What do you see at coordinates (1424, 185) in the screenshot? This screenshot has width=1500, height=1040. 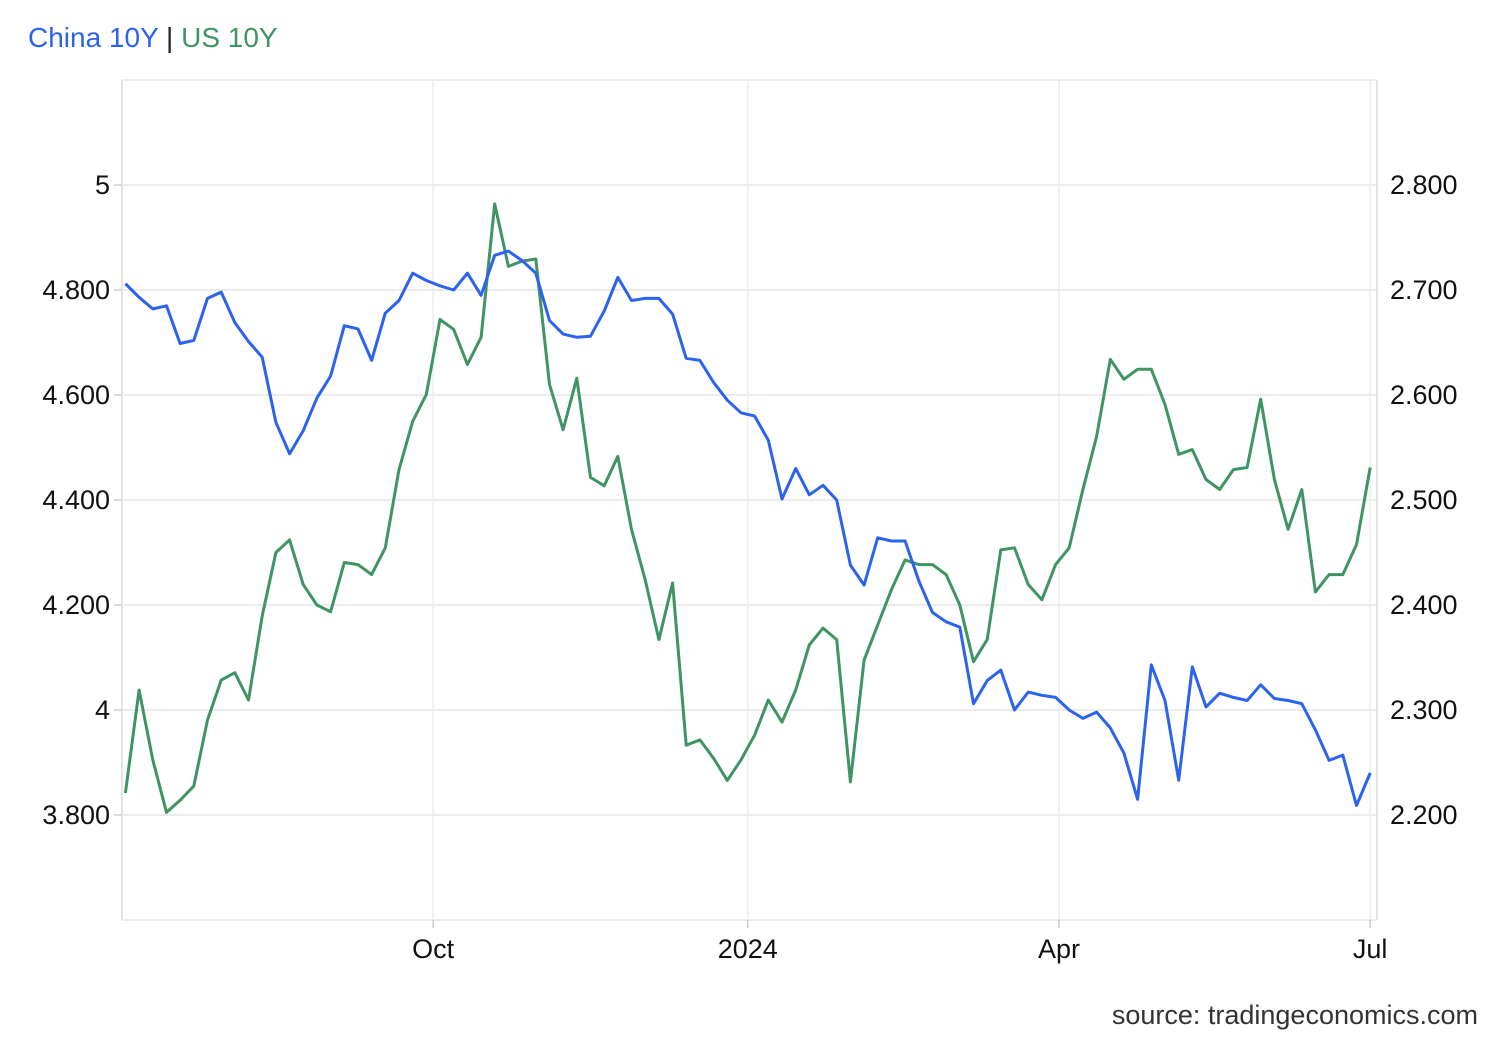 I see `right-tick-label: 2.800` at bounding box center [1424, 185].